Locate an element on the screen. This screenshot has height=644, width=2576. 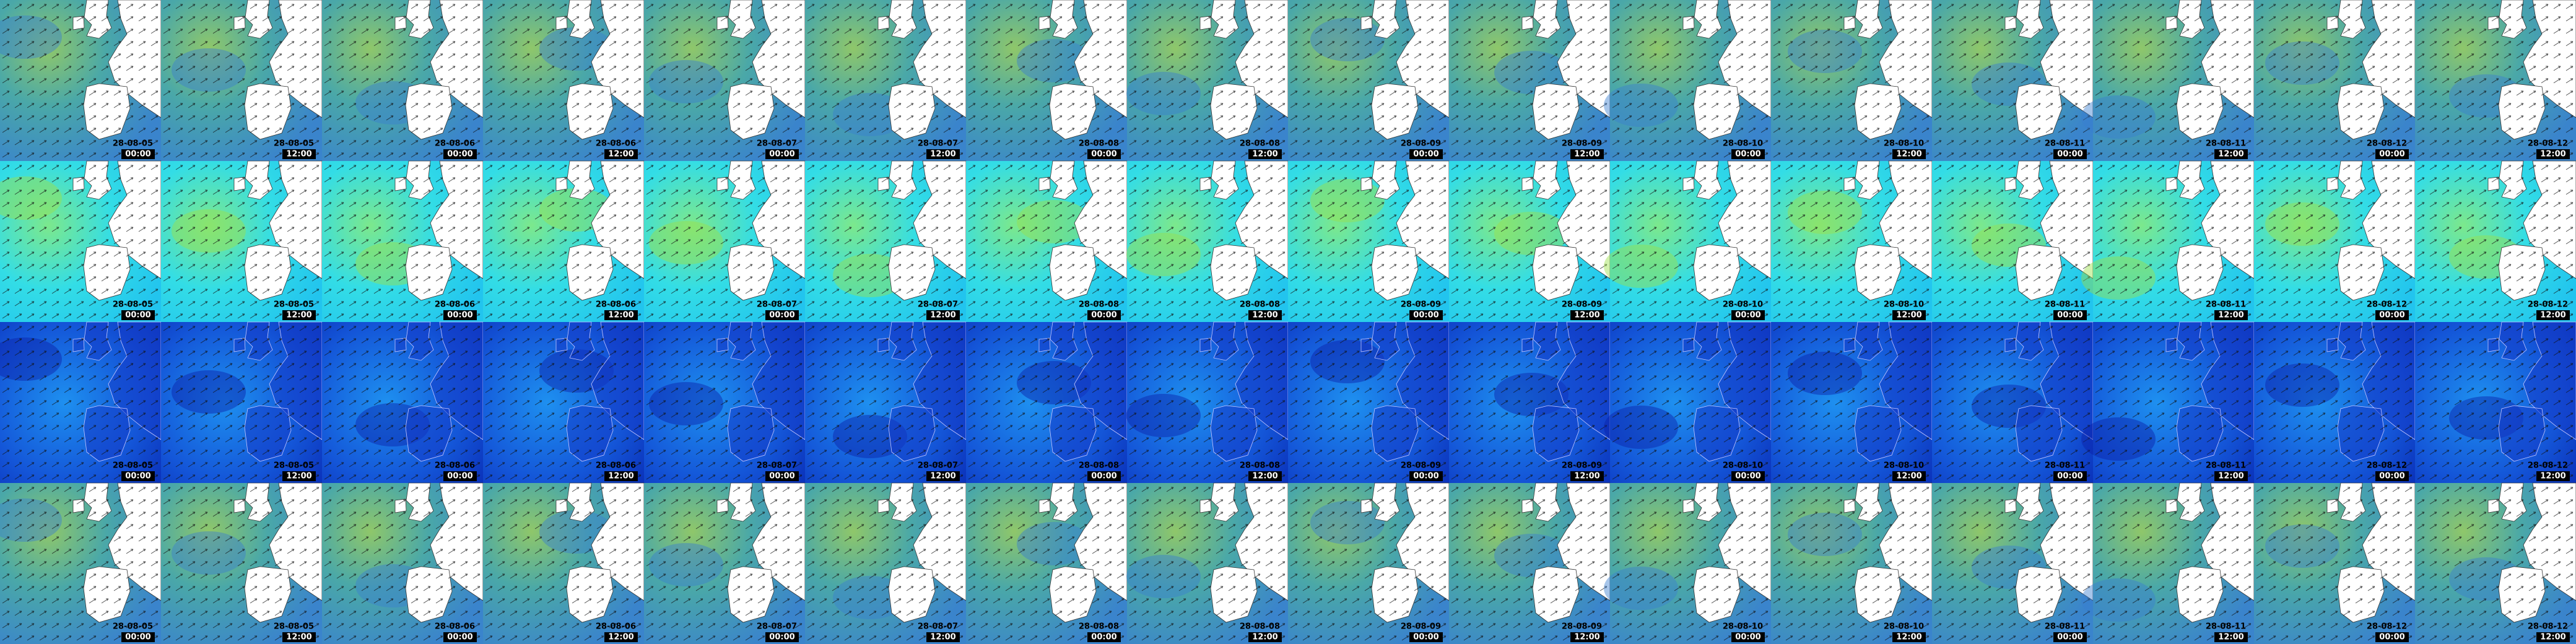
tile-date: 28-08-06 is located at coordinates (616, 627).